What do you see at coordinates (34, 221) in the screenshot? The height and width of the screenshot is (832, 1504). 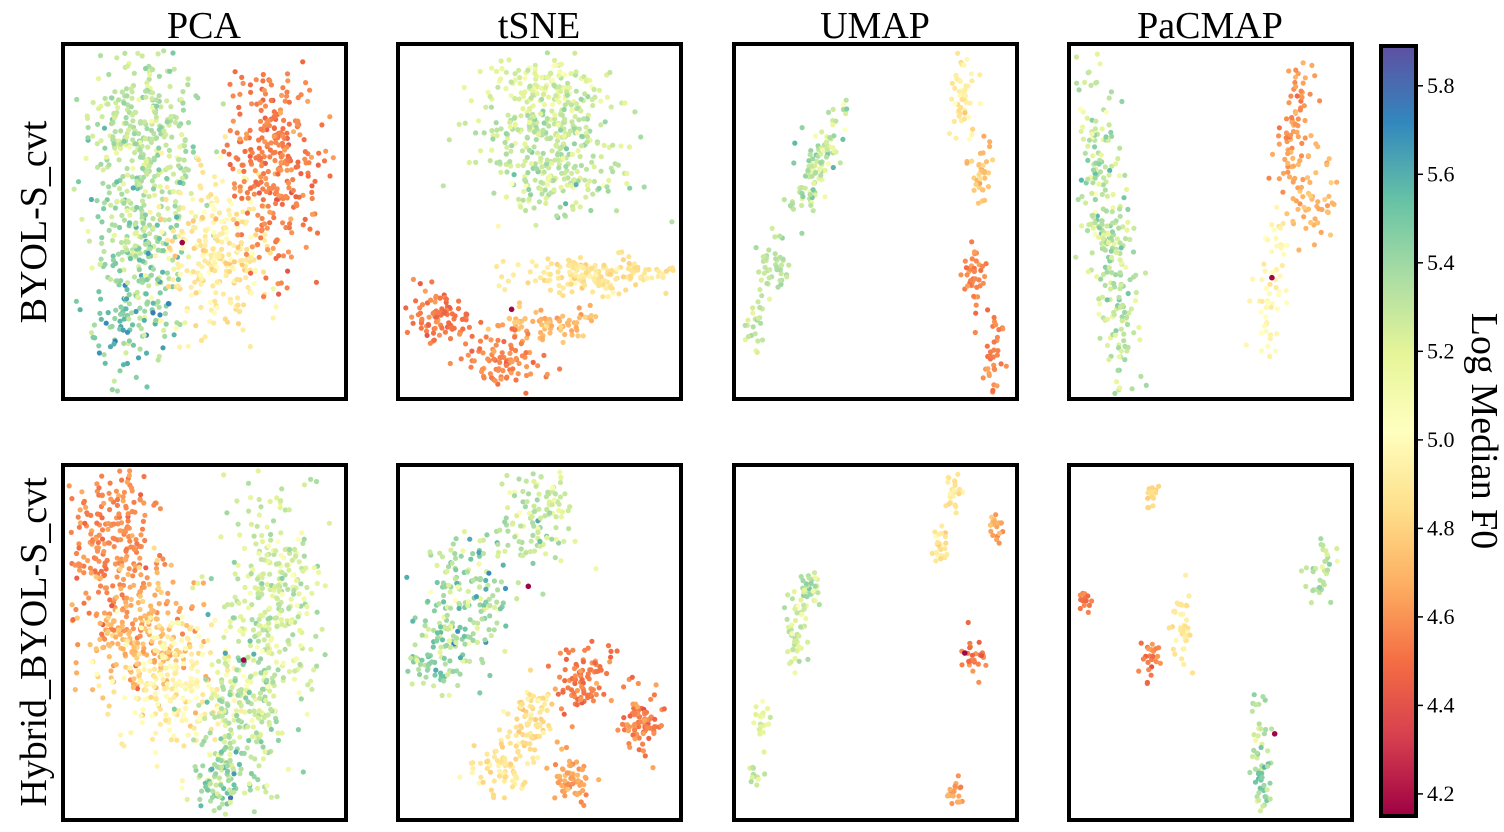 I see `row-label-byol-s-cvt: BYOL-S_cvt` at bounding box center [34, 221].